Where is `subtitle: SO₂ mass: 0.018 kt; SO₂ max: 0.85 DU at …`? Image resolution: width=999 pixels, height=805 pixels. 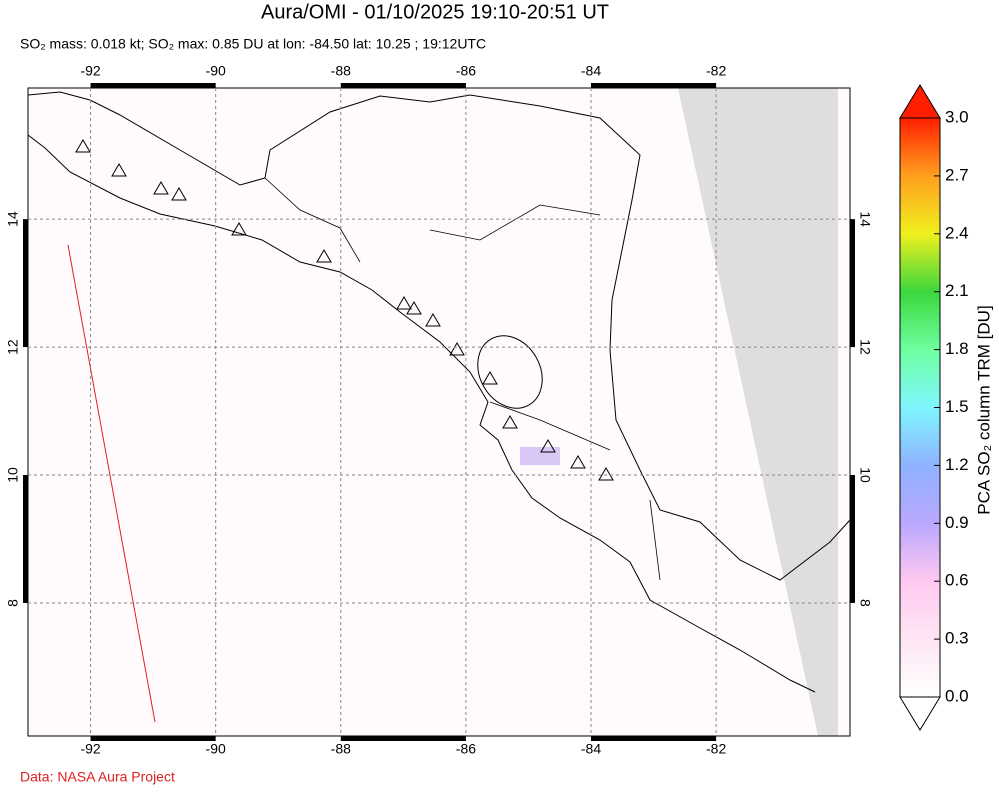
subtitle: SO₂ mass: 0.018 kt; SO₂ max: 0.85 DU at … is located at coordinates (253, 44).